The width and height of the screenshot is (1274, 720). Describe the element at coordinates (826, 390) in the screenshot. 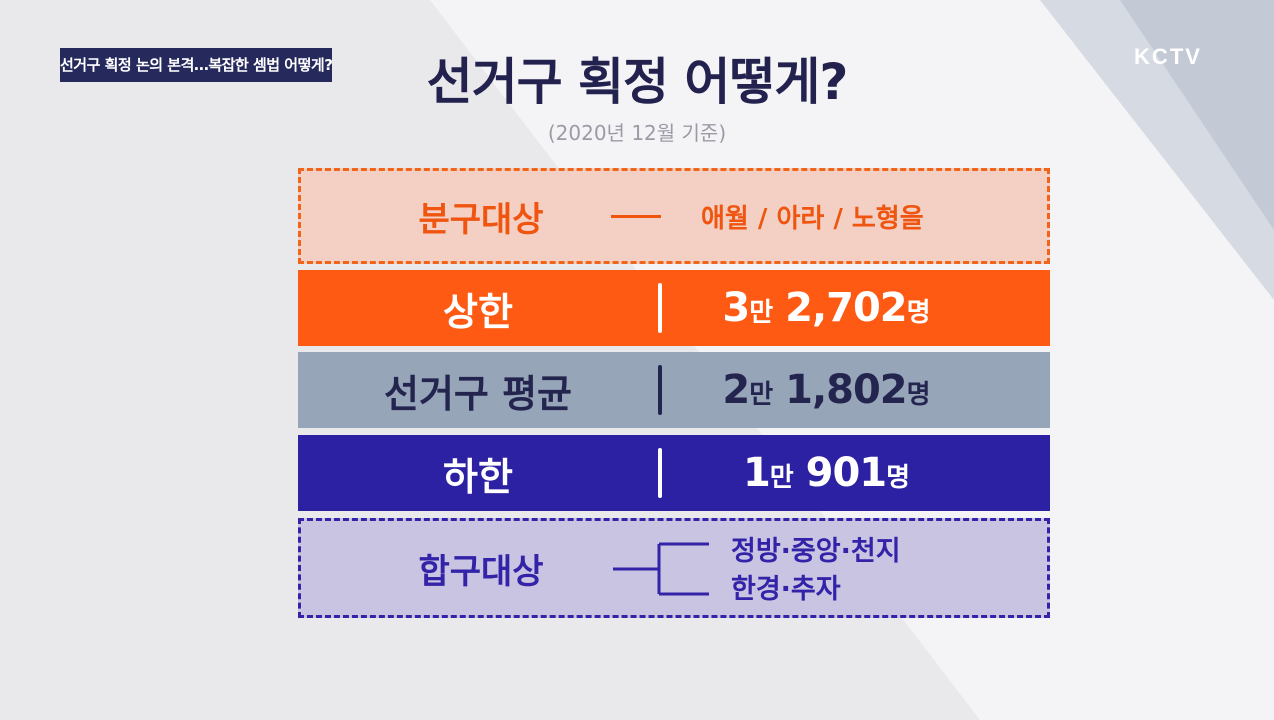

I see `average-value: 2만 1,802명` at that location.